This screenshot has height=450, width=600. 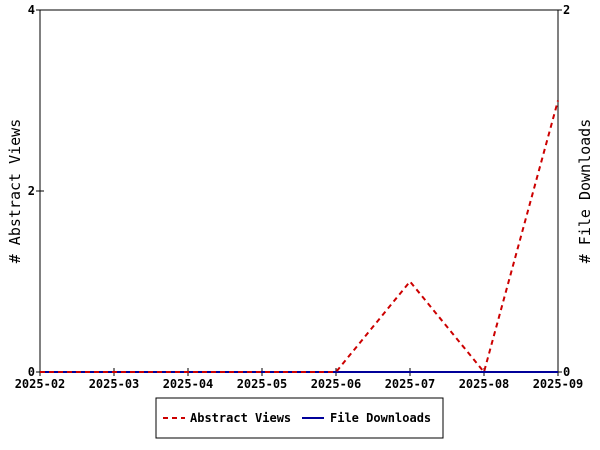 I want to click on y-left-tick-label: 0, so click(x=31, y=372).